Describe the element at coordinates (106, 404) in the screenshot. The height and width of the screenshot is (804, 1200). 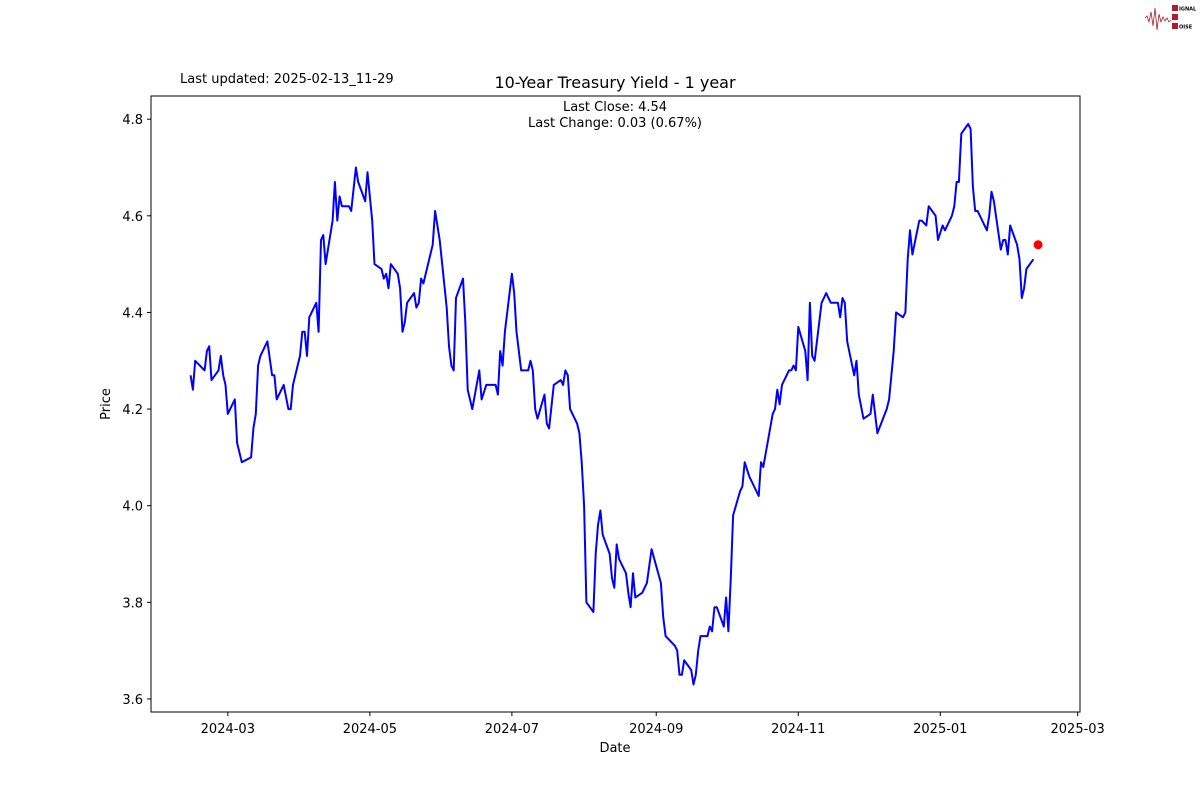
I see `y-axis-label: Price` at that location.